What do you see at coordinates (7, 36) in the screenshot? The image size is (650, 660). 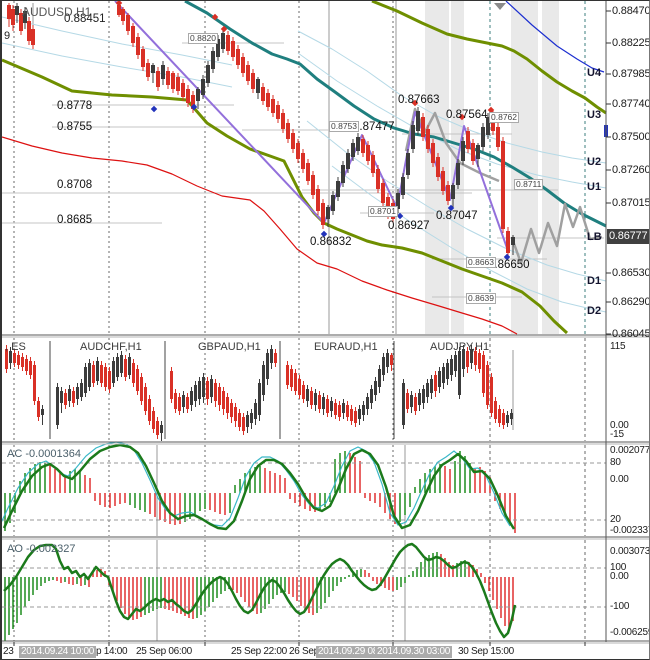 I see `partial-price-digit: 9` at bounding box center [7, 36].